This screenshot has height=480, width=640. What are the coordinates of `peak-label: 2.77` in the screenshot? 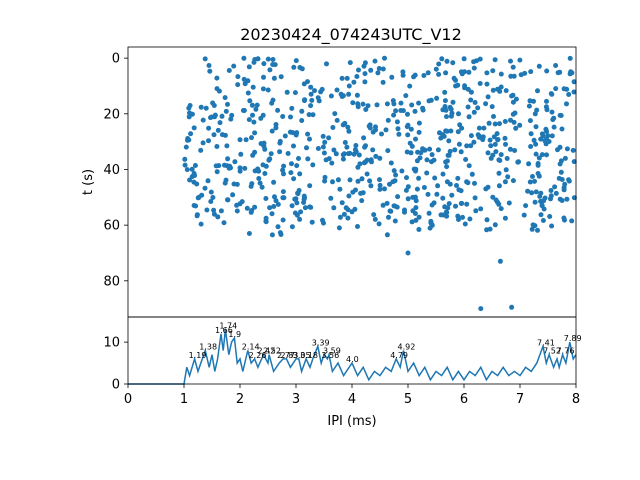 It's located at (286, 355).